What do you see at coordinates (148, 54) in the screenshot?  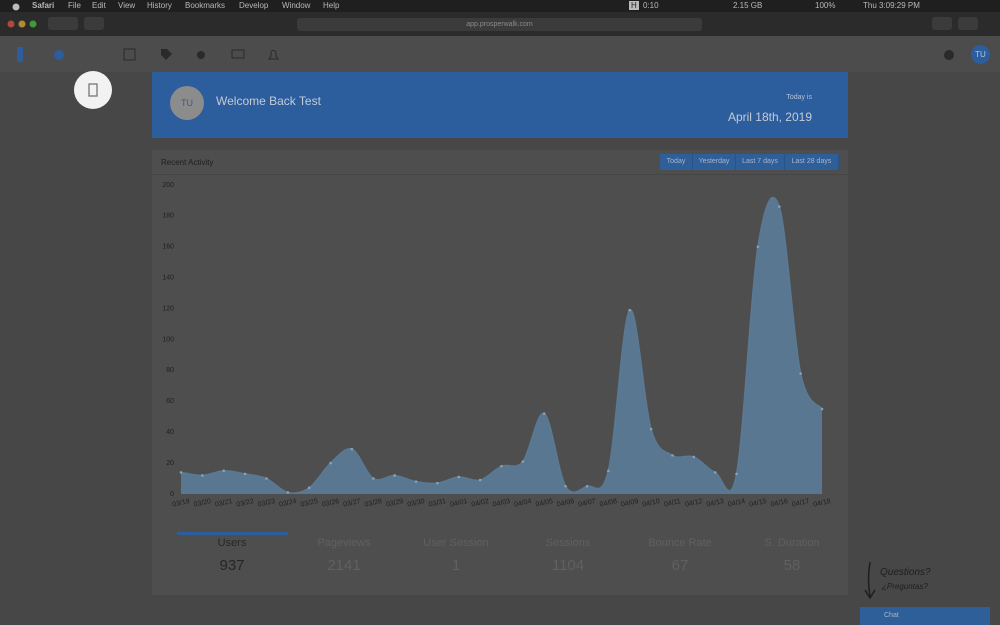 I see `nav-icons` at bounding box center [148, 54].